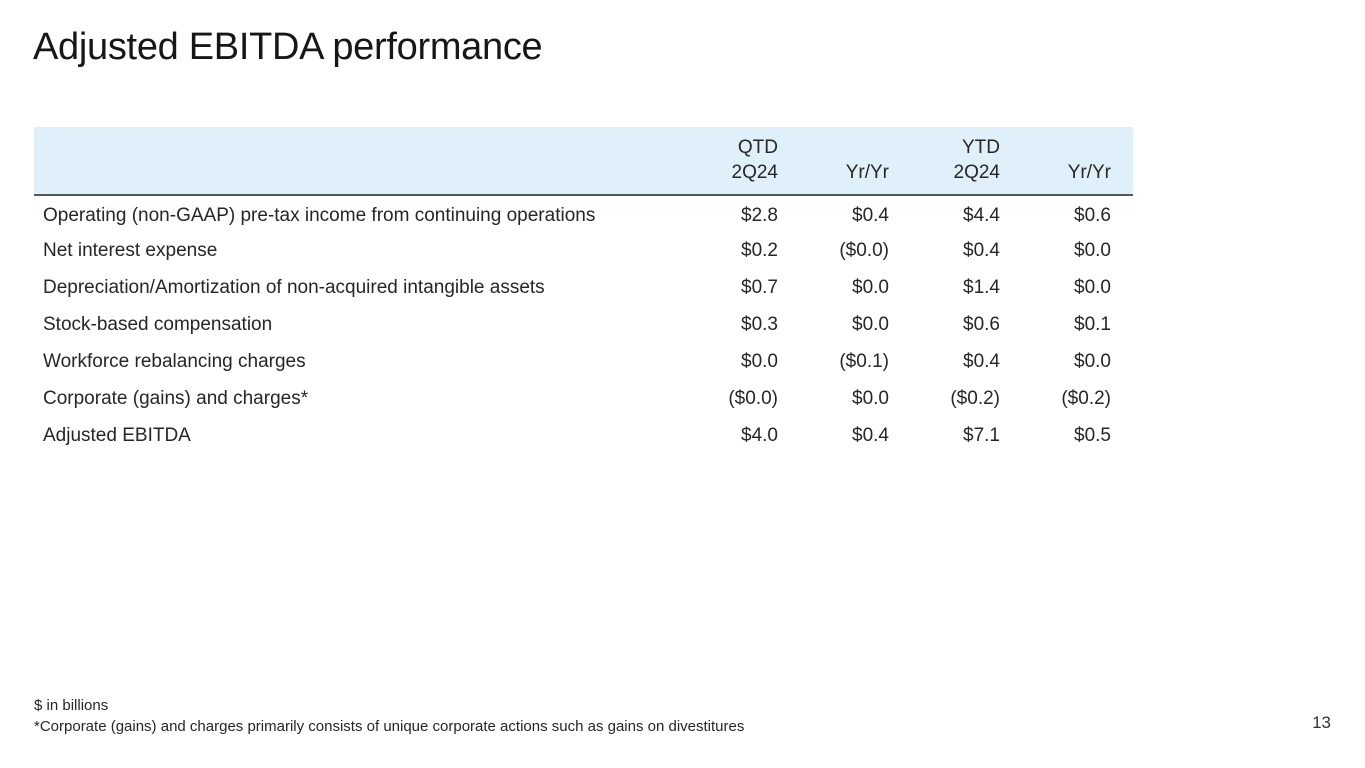  Describe the element at coordinates (71, 705) in the screenshot. I see `footnote-units: $ in billions` at that location.